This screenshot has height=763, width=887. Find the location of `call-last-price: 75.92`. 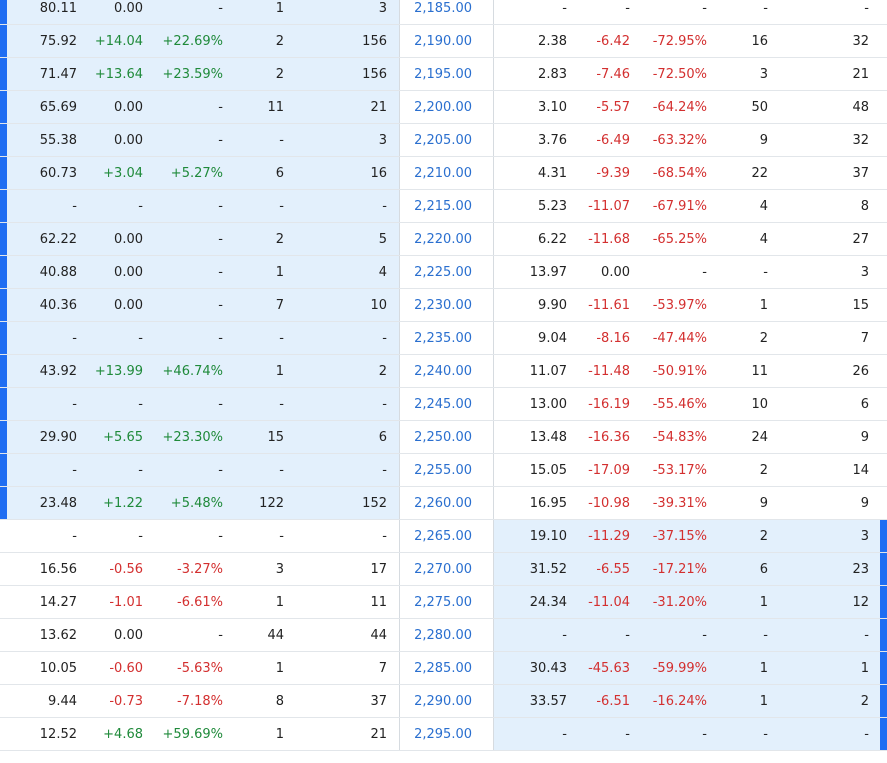

call-last-price: 75.92 is located at coordinates (58, 41).